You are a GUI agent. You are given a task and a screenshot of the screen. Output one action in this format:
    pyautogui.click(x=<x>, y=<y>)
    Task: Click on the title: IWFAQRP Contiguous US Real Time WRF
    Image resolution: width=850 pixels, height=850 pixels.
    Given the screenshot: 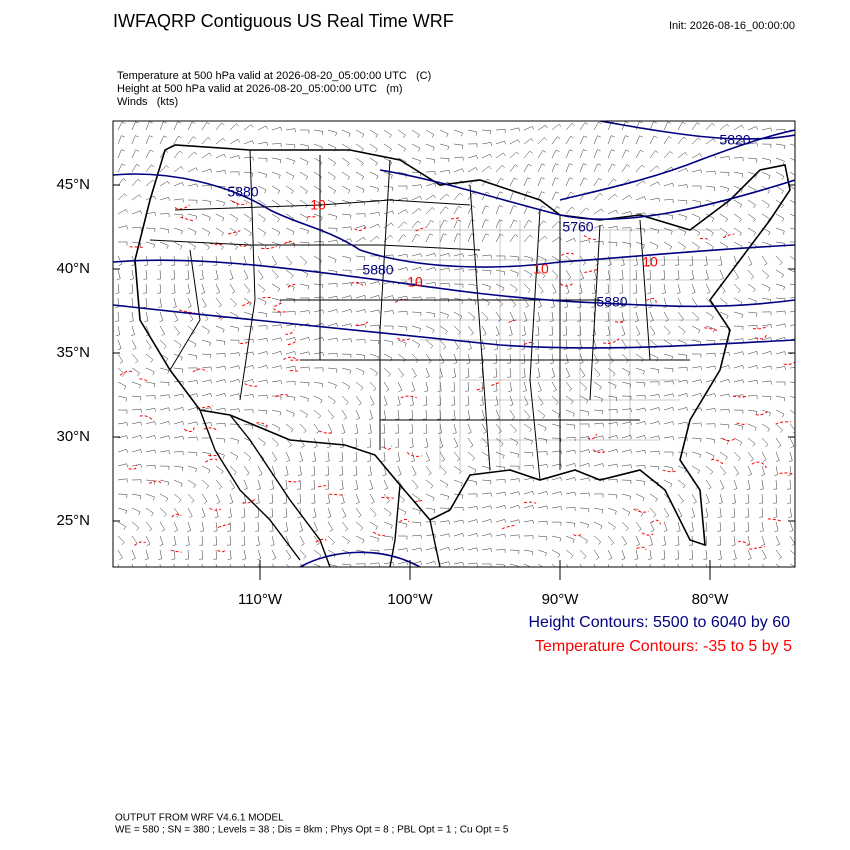 What is the action you would take?
    pyautogui.click(x=283, y=21)
    